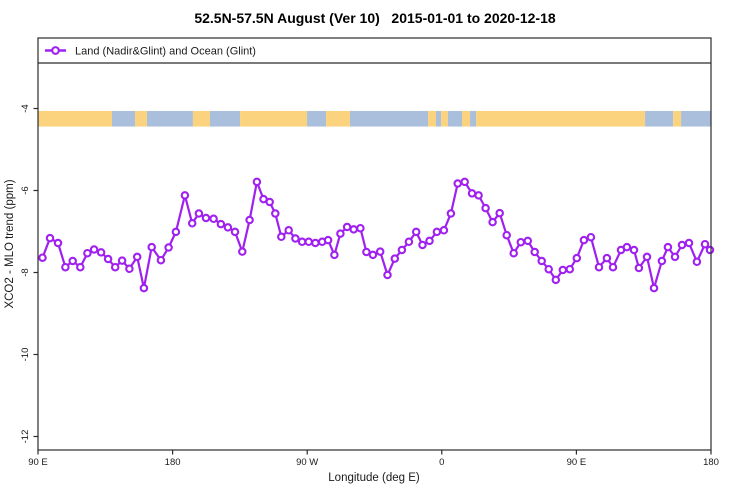 Image resolution: width=750 pixels, height=500 pixels. What do you see at coordinates (307, 462) in the screenshot?
I see `x-tick-label: 90 W` at bounding box center [307, 462].